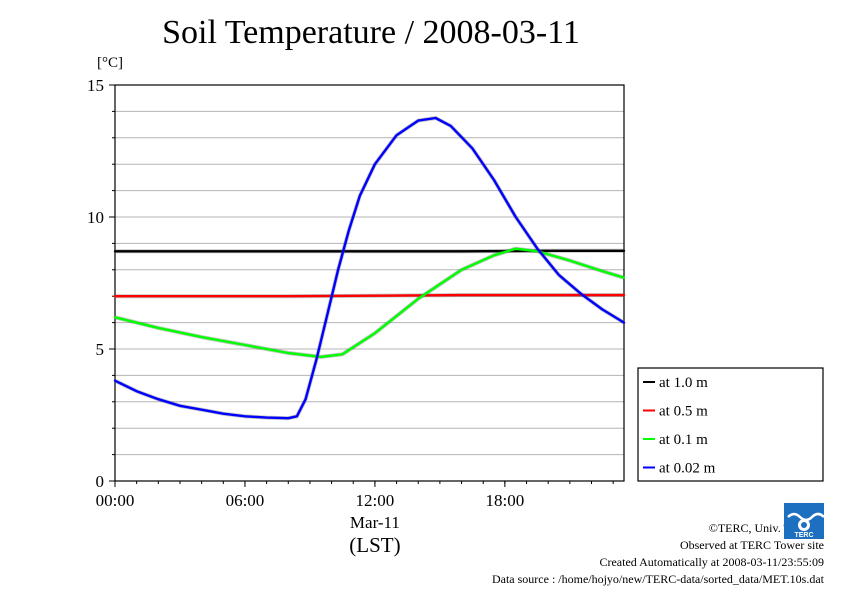  What do you see at coordinates (110, 63) in the screenshot?
I see `y-axis-unit: [°C]` at bounding box center [110, 63].